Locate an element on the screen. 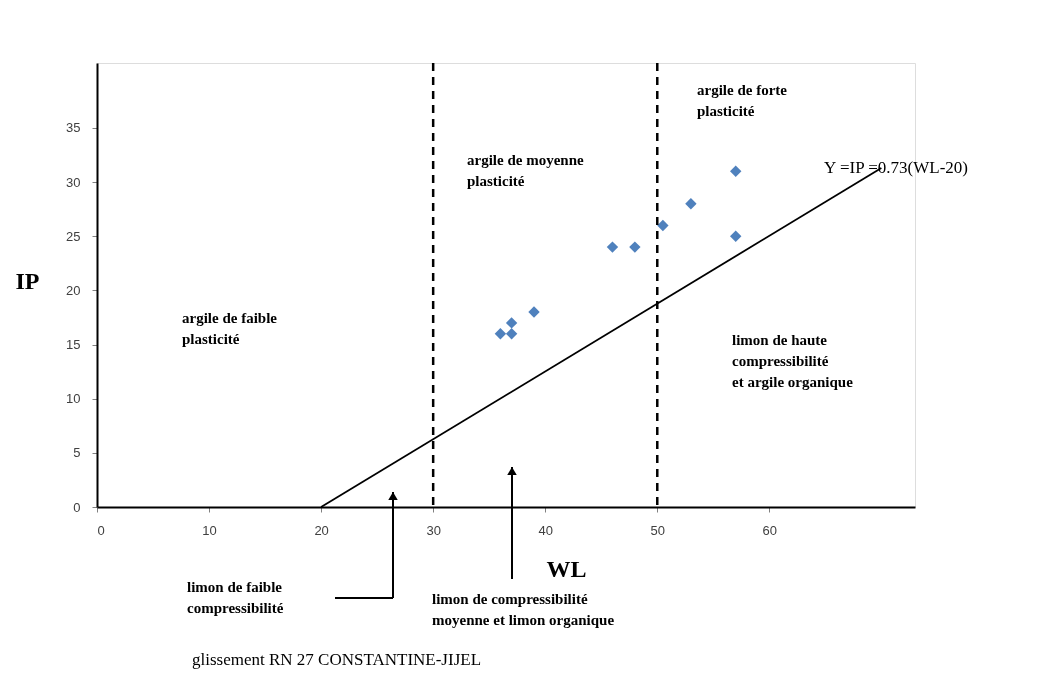 The image size is (1052, 679). text: limon de faible compressibilité is located at coordinates (235, 597).